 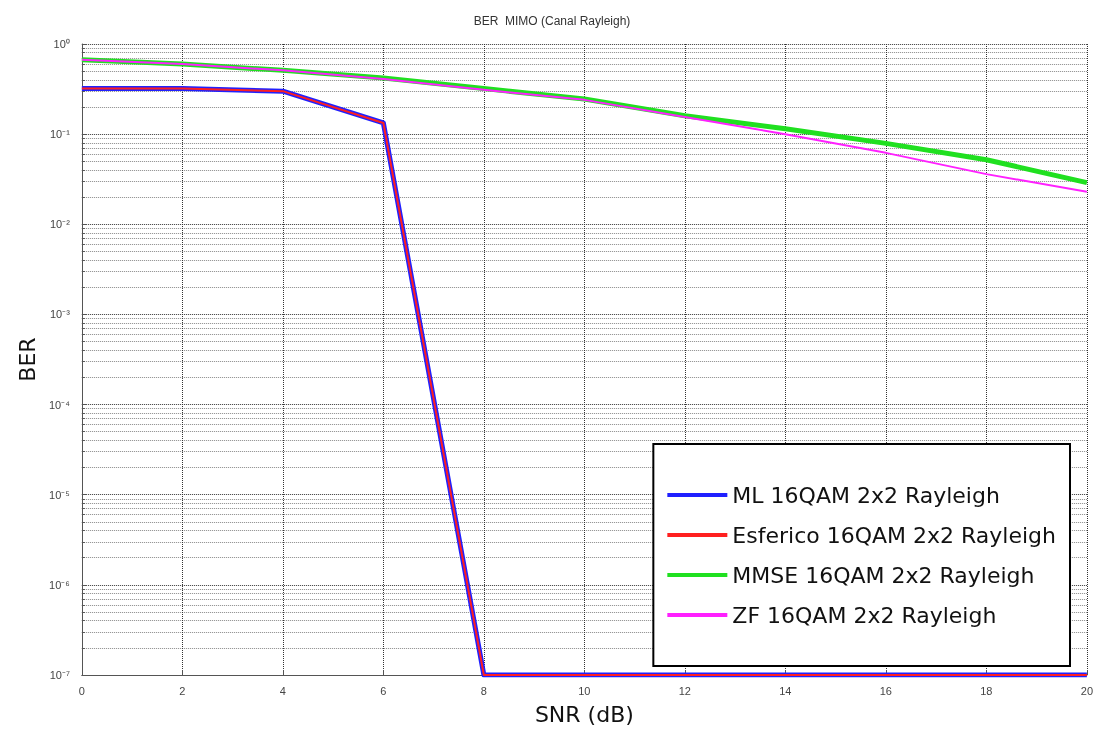 What do you see at coordinates (584, 690) in the screenshot?
I see `x-tick-label: 10` at bounding box center [584, 690].